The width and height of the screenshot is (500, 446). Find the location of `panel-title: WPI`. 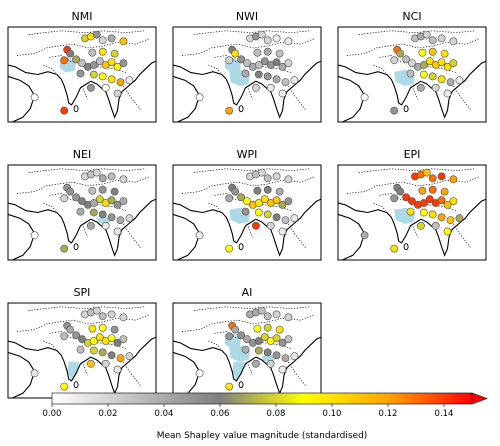

panel-title: WPI is located at coordinates (247, 154).